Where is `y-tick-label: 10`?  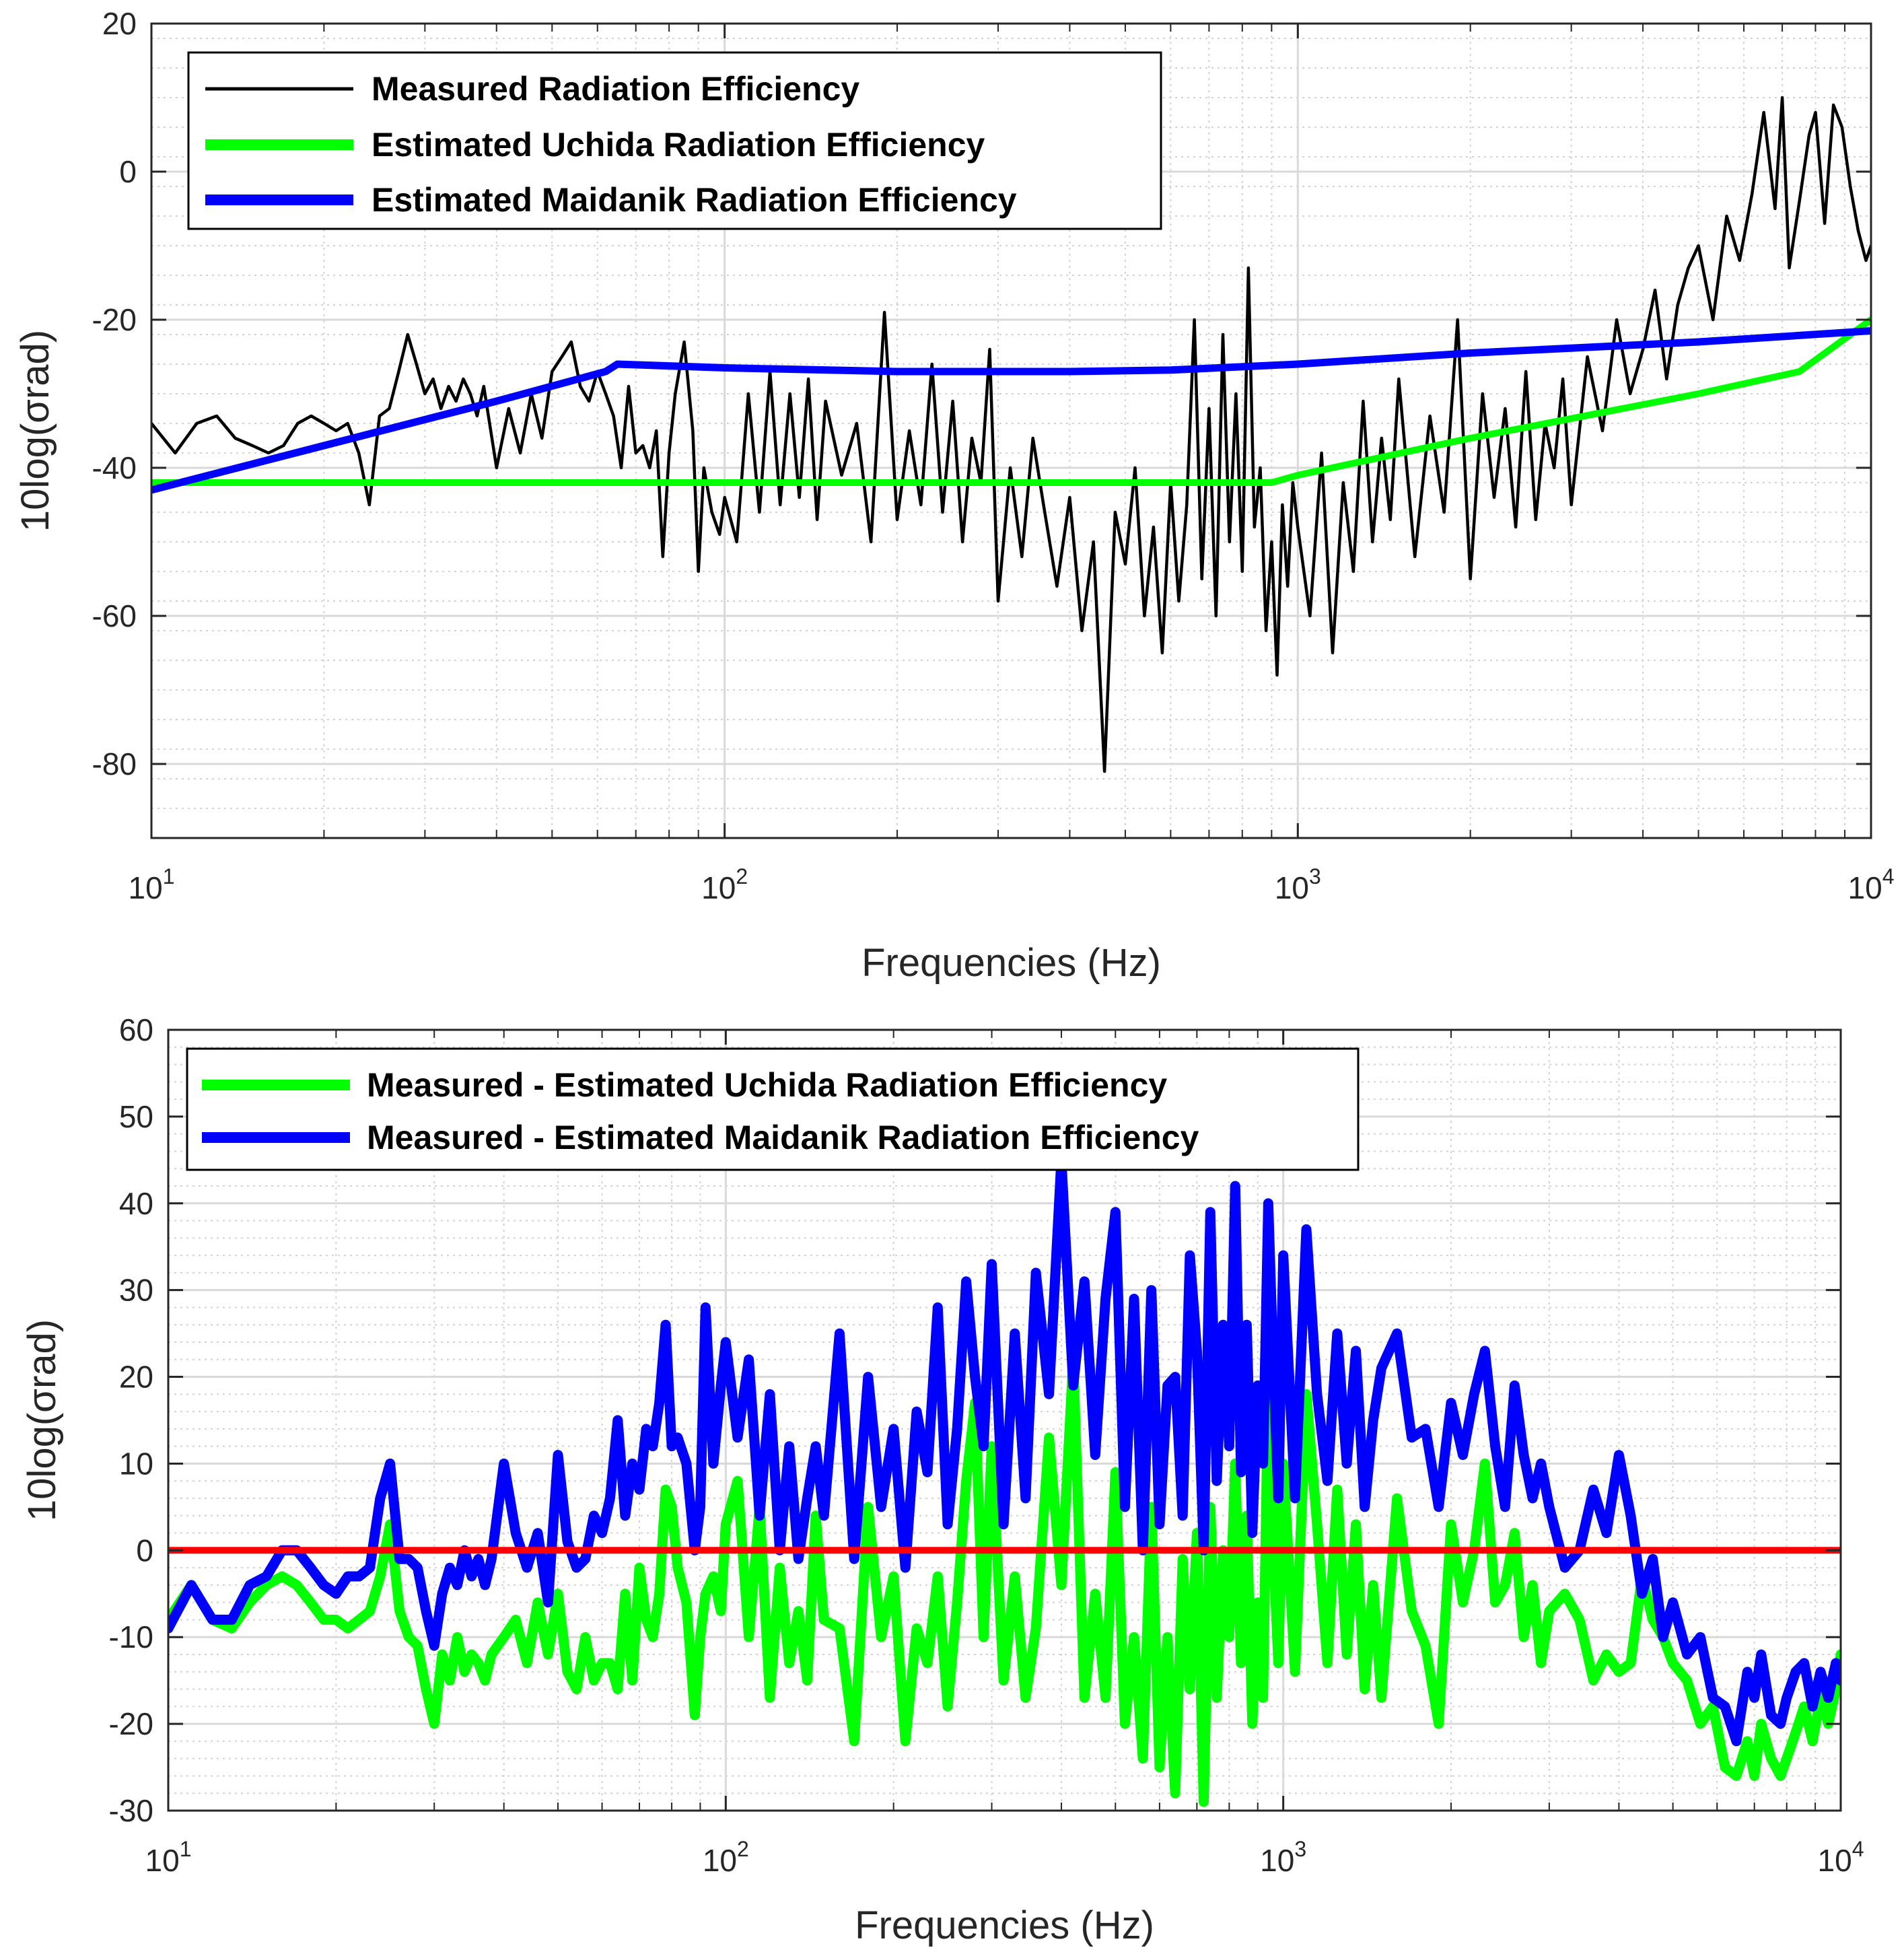
y-tick-label: 10 is located at coordinates (136, 1463).